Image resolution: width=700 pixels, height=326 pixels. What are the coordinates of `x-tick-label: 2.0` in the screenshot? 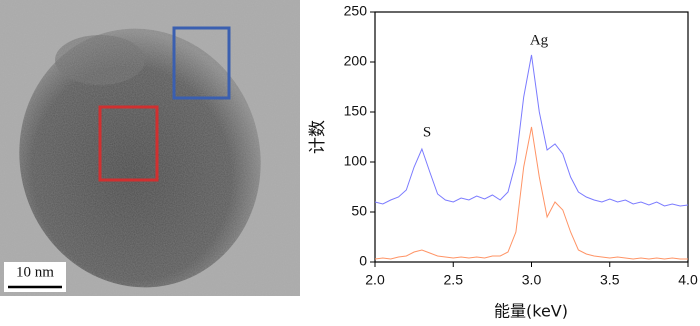 It's located at (375, 280).